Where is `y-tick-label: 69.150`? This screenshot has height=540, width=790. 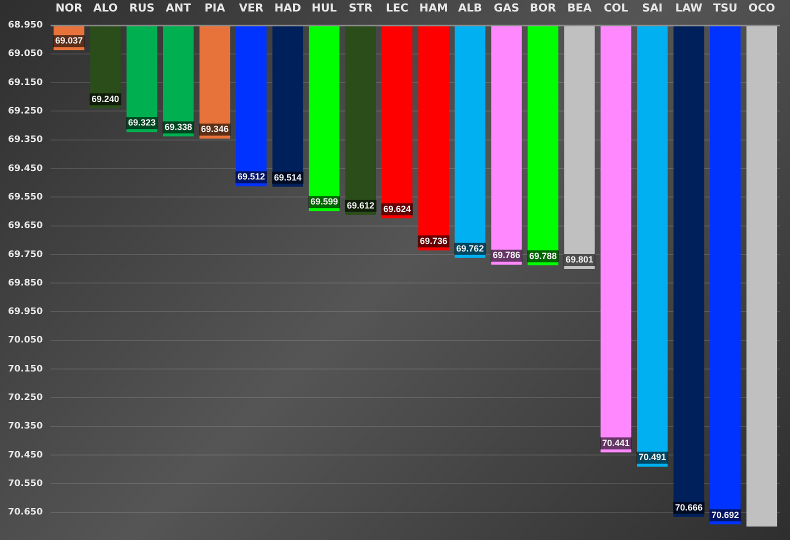 y-tick-label: 69.150 is located at coordinates (25, 83).